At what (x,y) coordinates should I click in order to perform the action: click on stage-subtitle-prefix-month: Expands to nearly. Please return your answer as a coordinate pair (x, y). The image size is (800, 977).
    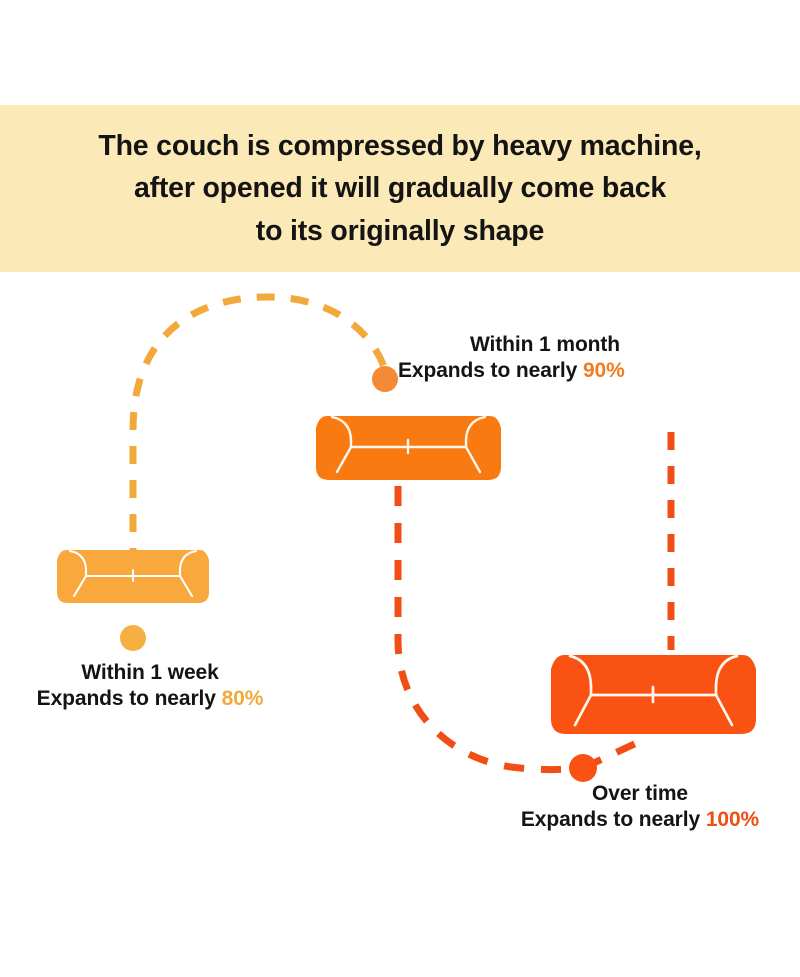
    Looking at the image, I should click on (490, 370).